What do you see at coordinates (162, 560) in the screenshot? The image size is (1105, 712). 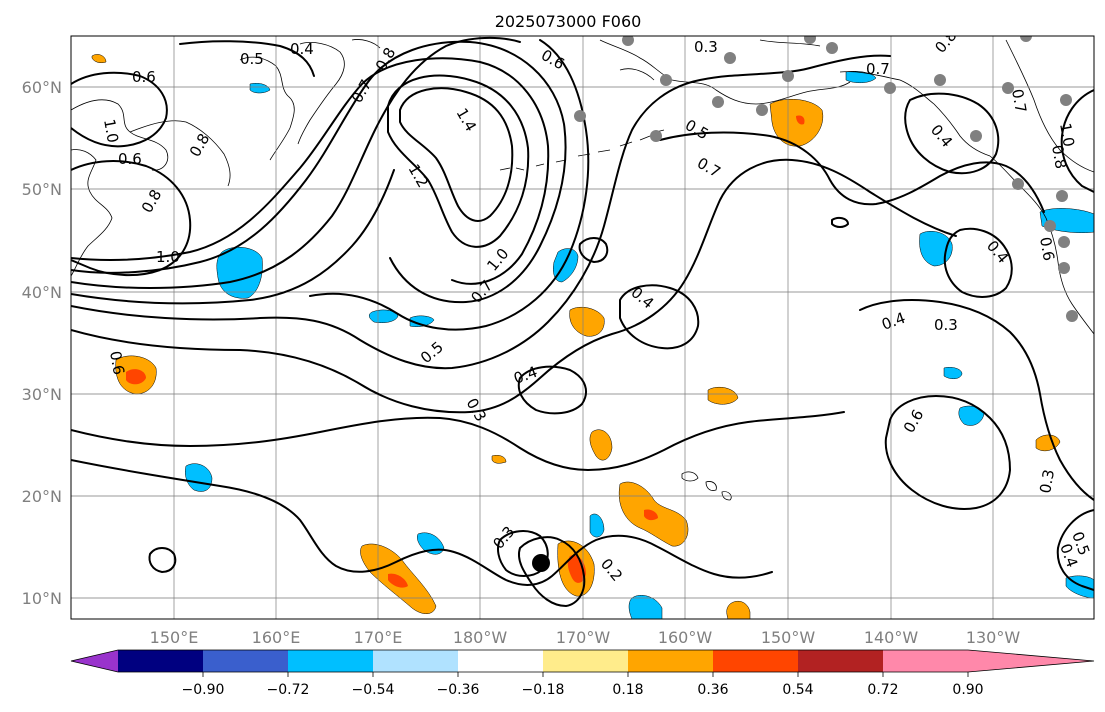 I see `contour-line-small-loop` at bounding box center [162, 560].